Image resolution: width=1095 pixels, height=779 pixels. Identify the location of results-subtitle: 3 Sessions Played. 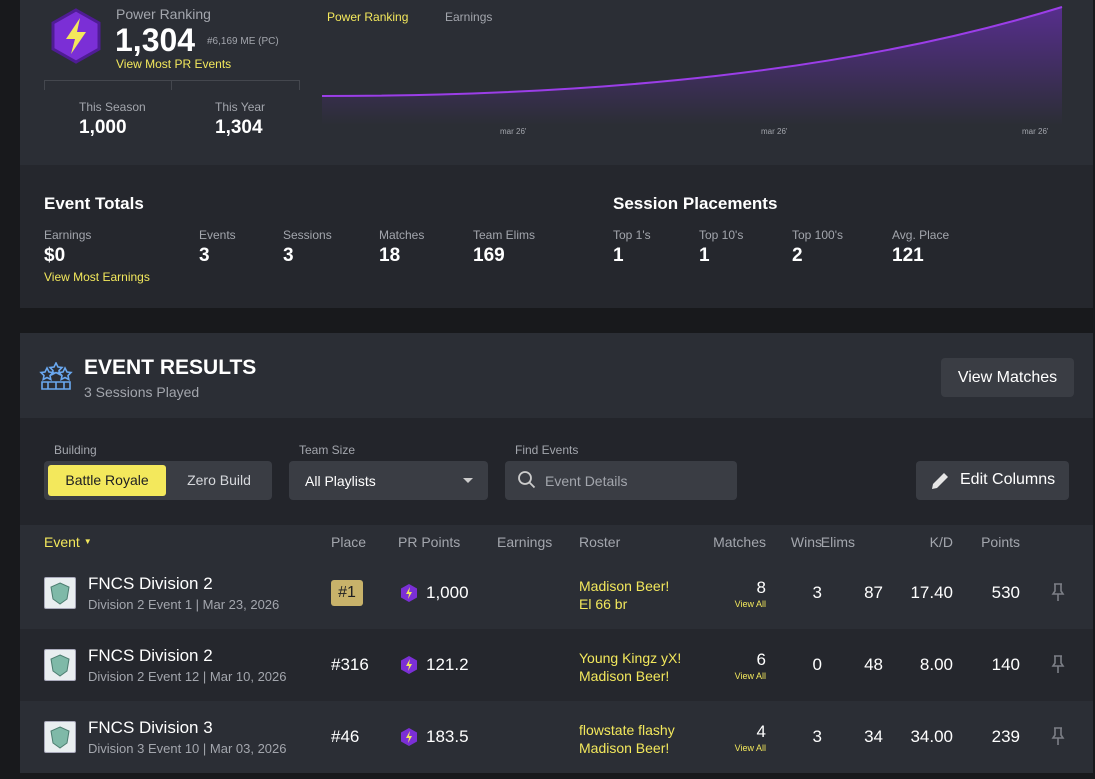
(142, 392).